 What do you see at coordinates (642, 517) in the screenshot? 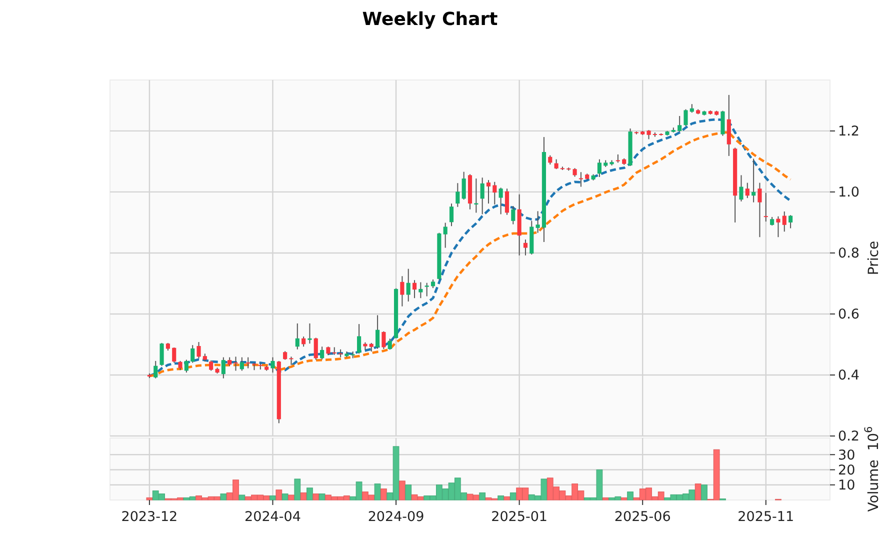
I see `x-tick-label: 2025-06` at bounding box center [642, 517].